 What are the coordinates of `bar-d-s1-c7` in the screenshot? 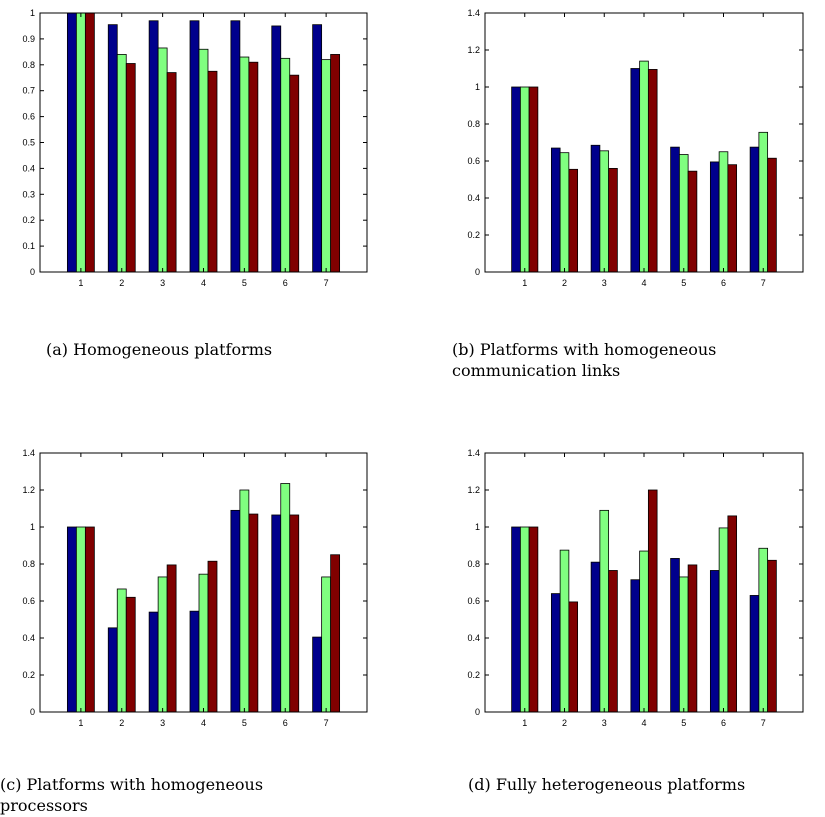 It's located at (754, 654).